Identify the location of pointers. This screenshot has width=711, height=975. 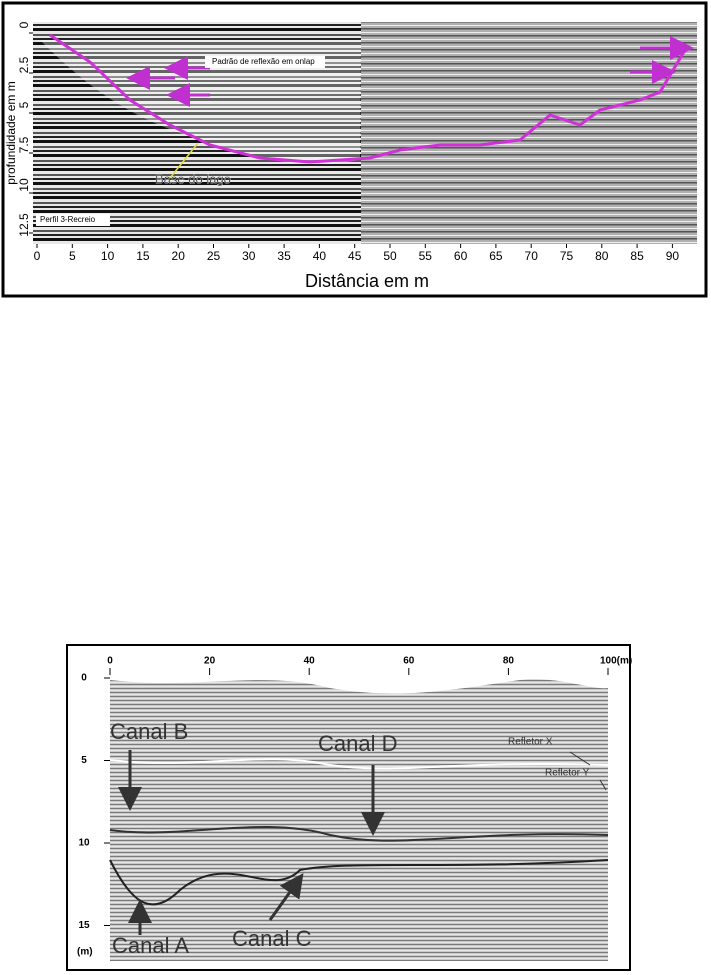
(588, 771).